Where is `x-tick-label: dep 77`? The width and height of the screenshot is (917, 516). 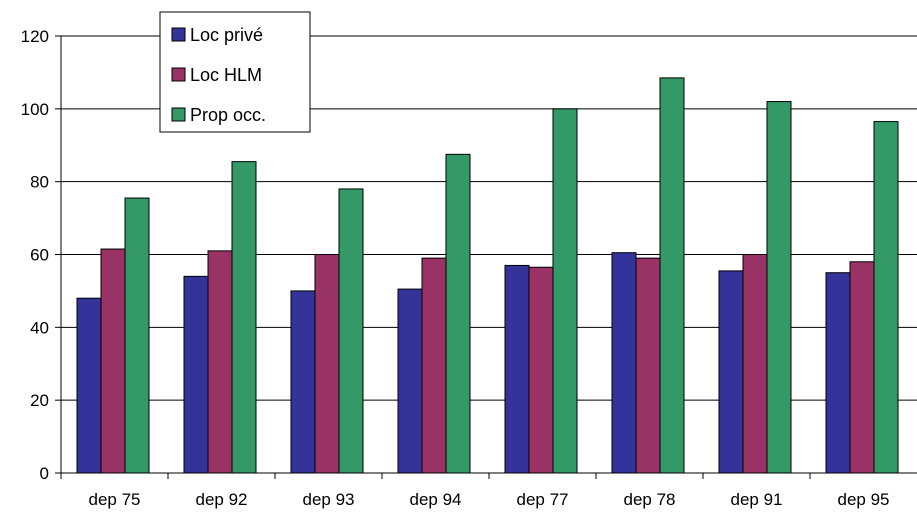
x-tick-label: dep 77 is located at coordinates (543, 499).